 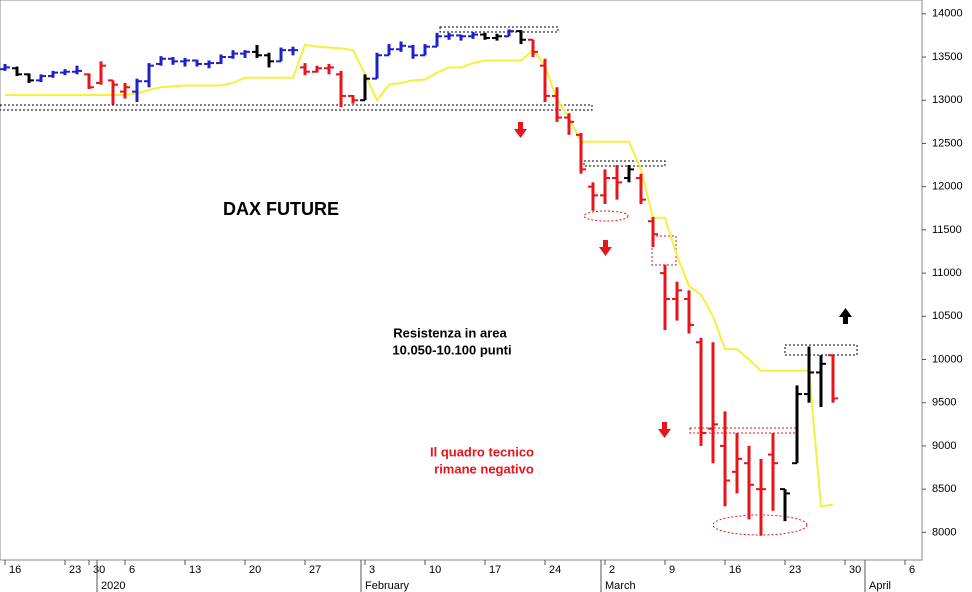 I want to click on x-tick-label: 17, so click(x=495, y=570).